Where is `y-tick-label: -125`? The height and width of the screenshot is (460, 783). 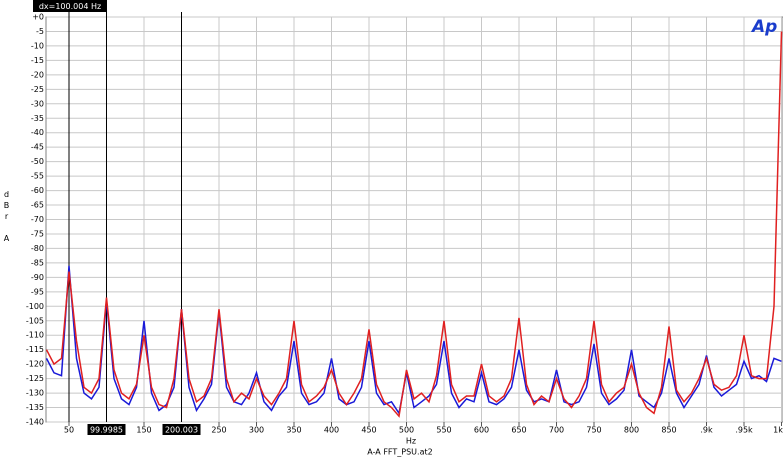
y-tick-label: -125 is located at coordinates (35, 378).